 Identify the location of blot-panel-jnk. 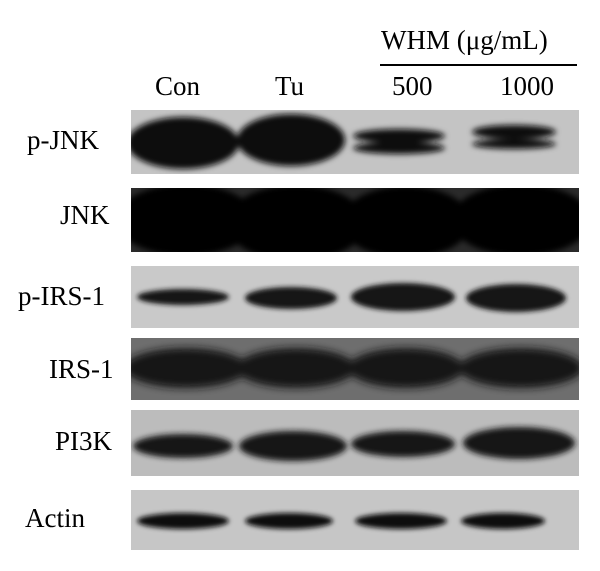
(355, 220).